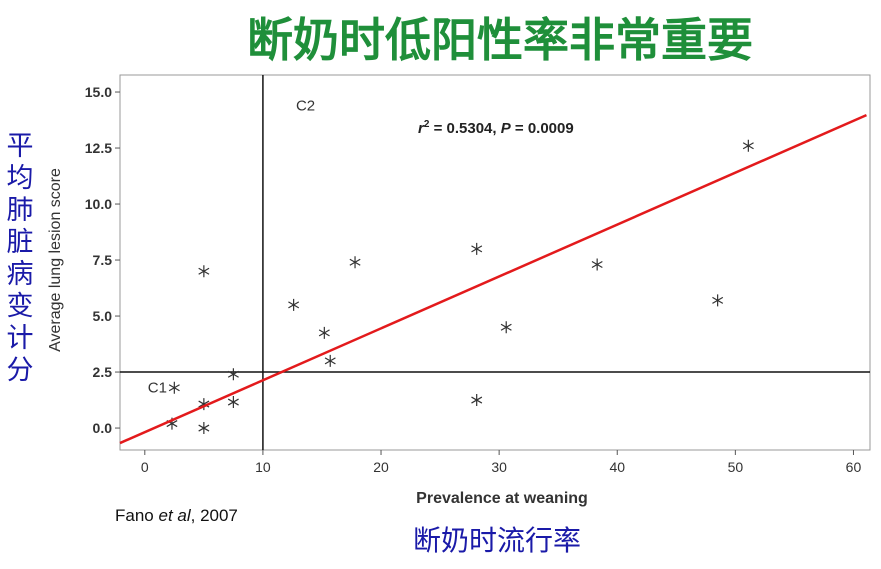  Describe the element at coordinates (497, 540) in the screenshot. I see `bottom-label: 断奶时流行率` at that location.